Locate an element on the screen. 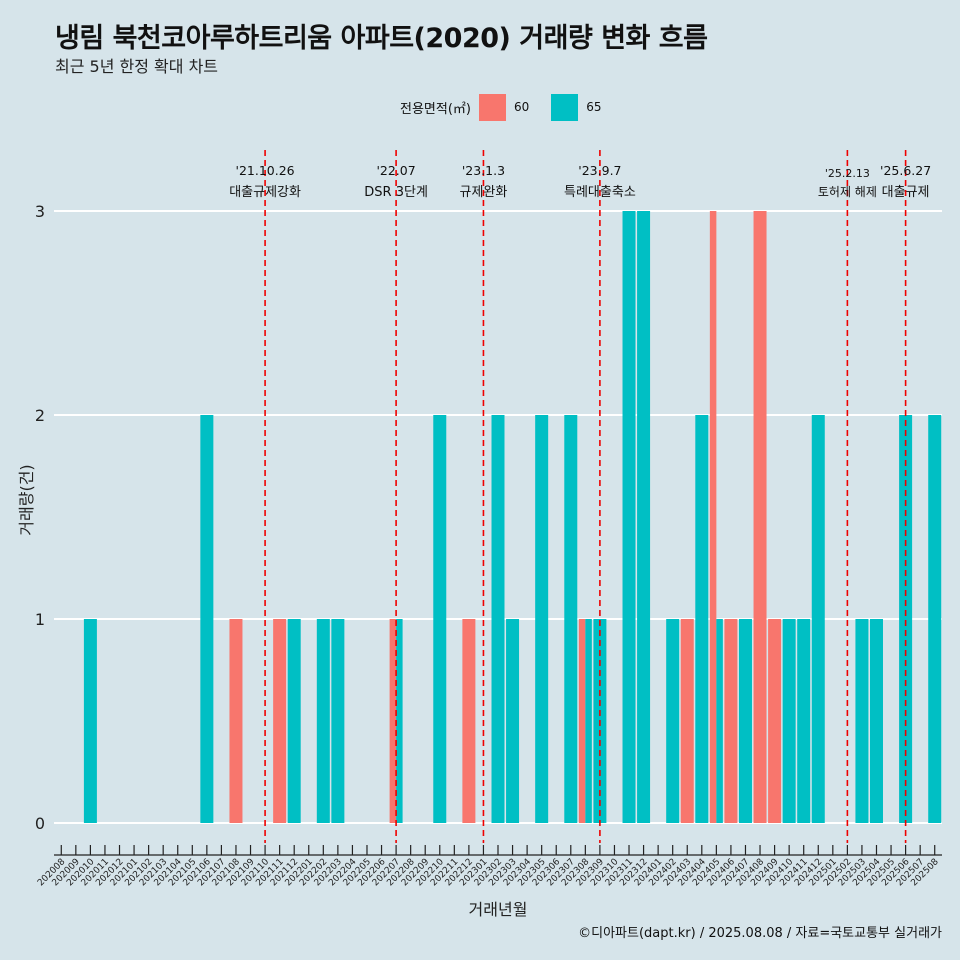 This screenshot has height=960, width=960. x-axis-title: 거래년월 is located at coordinates (498, 909).